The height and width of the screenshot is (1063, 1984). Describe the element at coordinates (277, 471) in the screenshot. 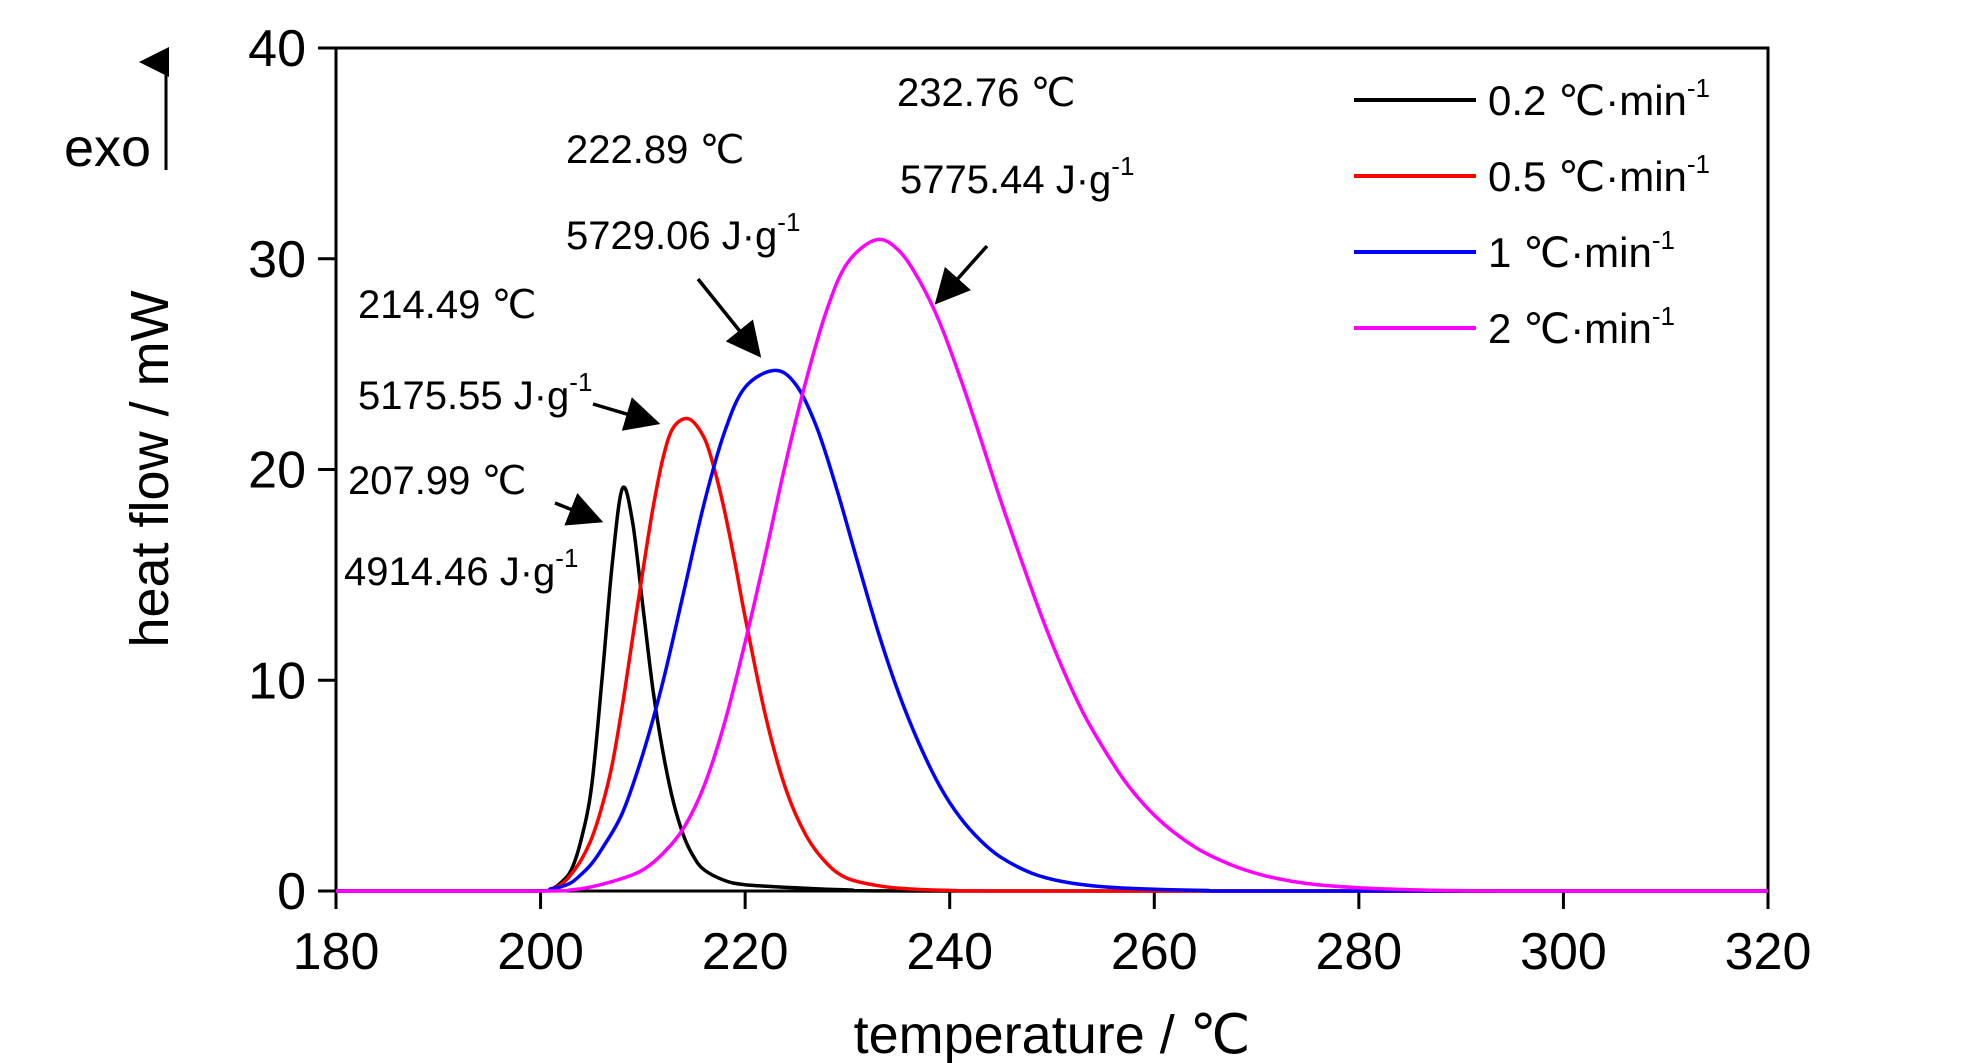

I see `y-tick-label: 20` at that location.